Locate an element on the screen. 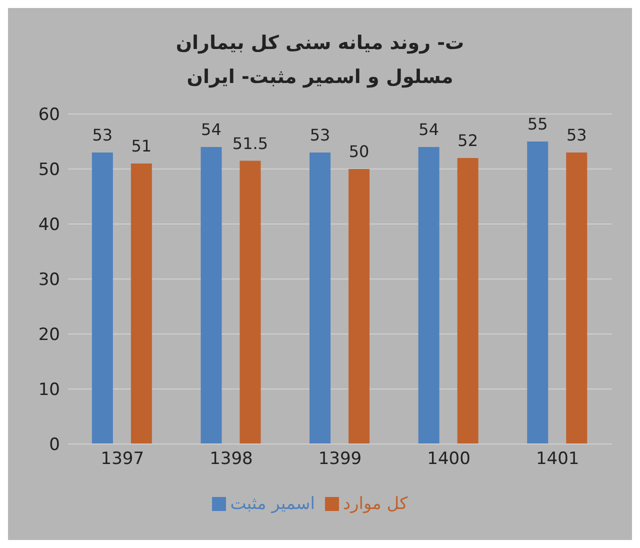  y-tick-label: 10 is located at coordinates (49, 390).